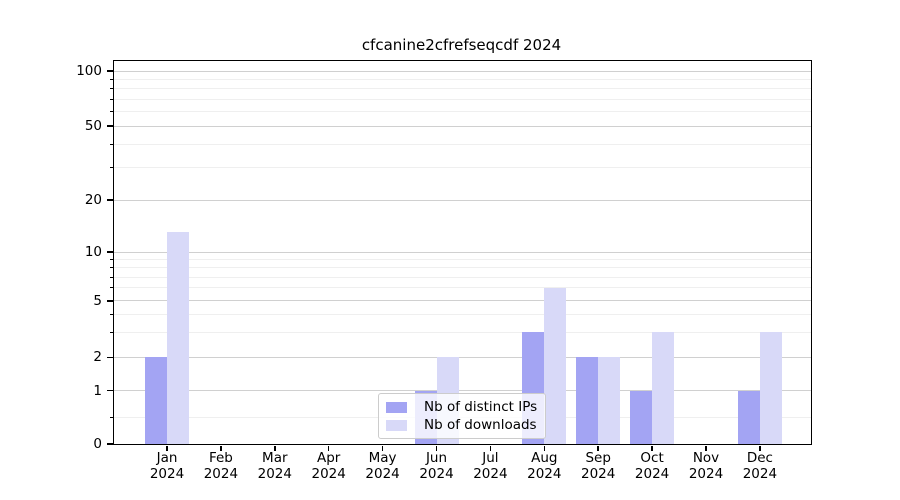 The height and width of the screenshot is (500, 900). I want to click on x-tick-label: Jan 2024, so click(167, 466).